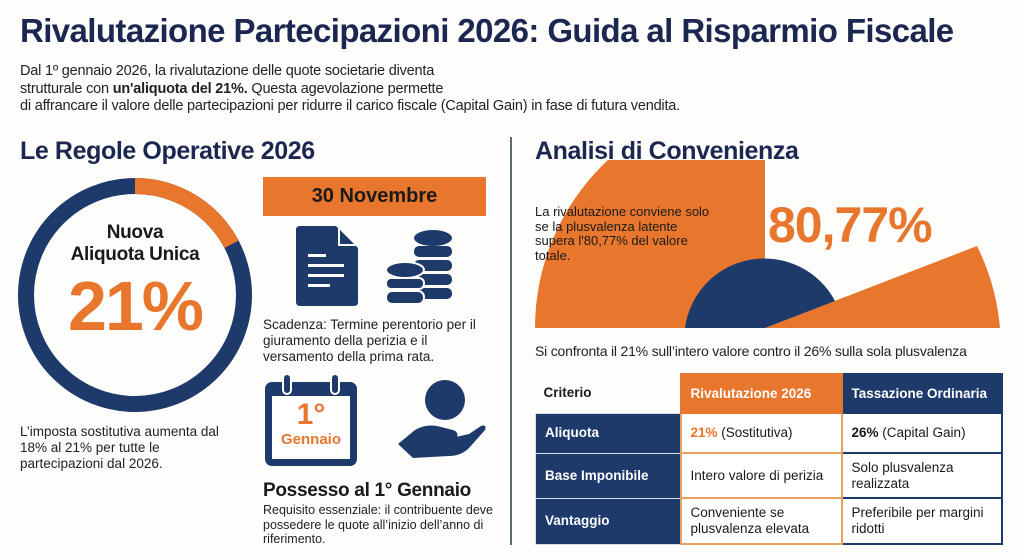 This screenshot has width=1024, height=557. I want to click on cell-rivalutazione: Intero valore di perizia, so click(761, 475).